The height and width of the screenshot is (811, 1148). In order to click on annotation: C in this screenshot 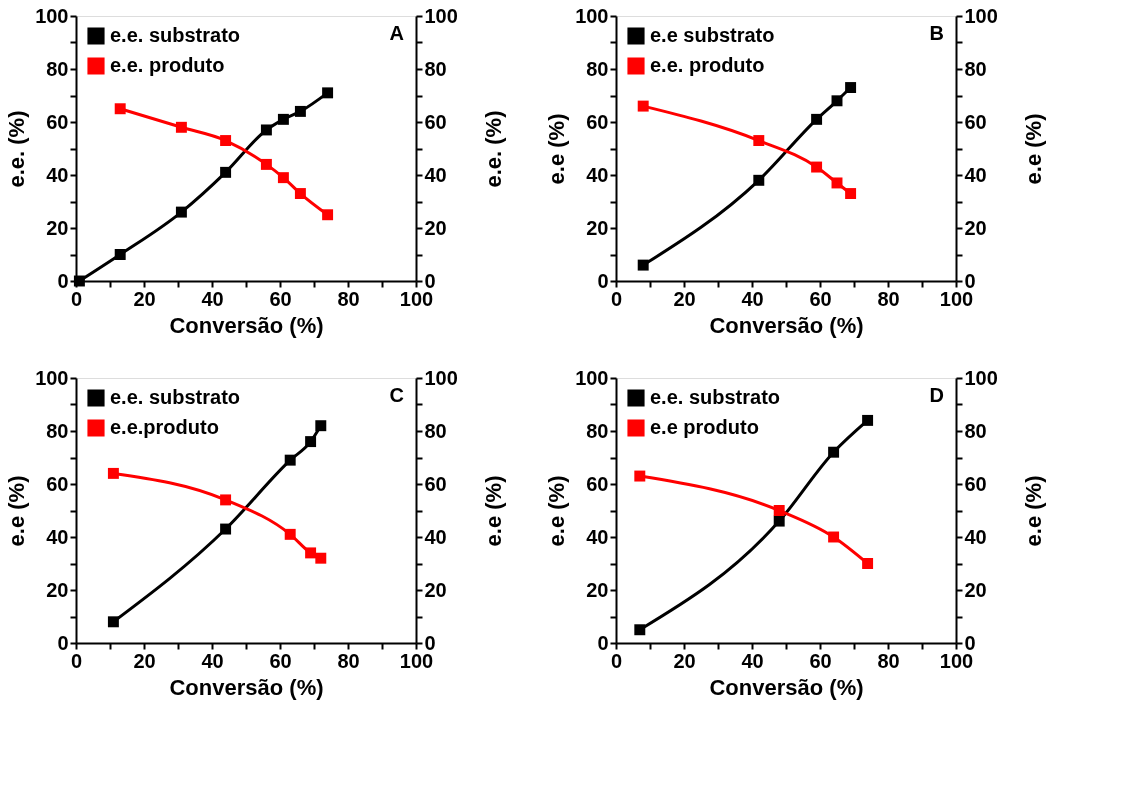, I will do `click(396, 395)`.